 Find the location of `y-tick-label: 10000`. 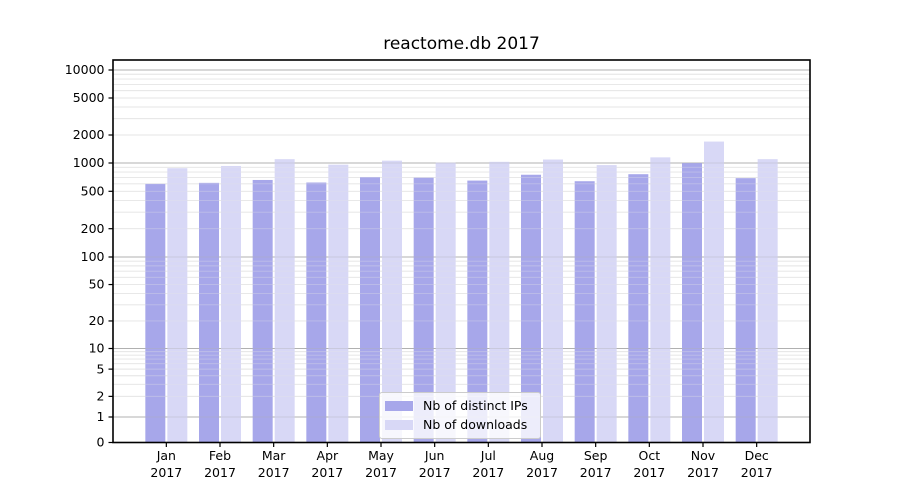

y-tick-label: 10000 is located at coordinates (85, 69).